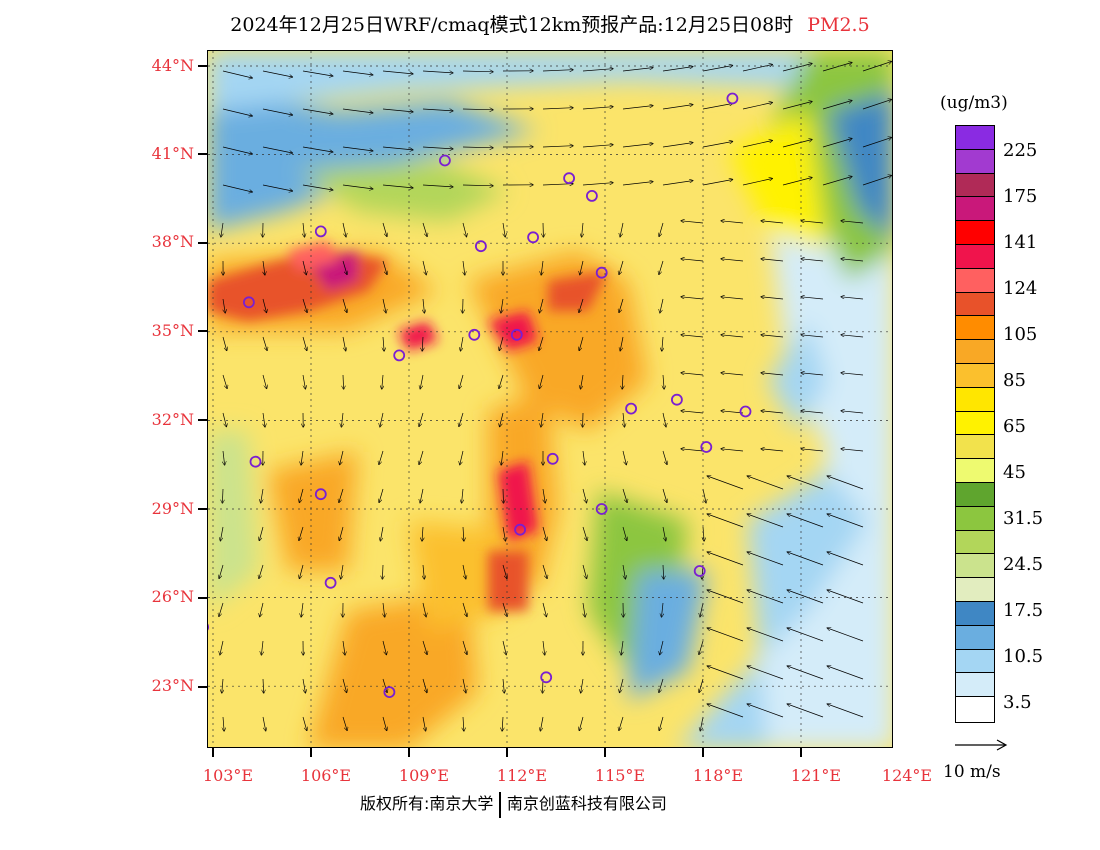 This screenshot has width=1100, height=850. I want to click on copyright-right: 南京创蓝科技有限公司, so click(586, 803).